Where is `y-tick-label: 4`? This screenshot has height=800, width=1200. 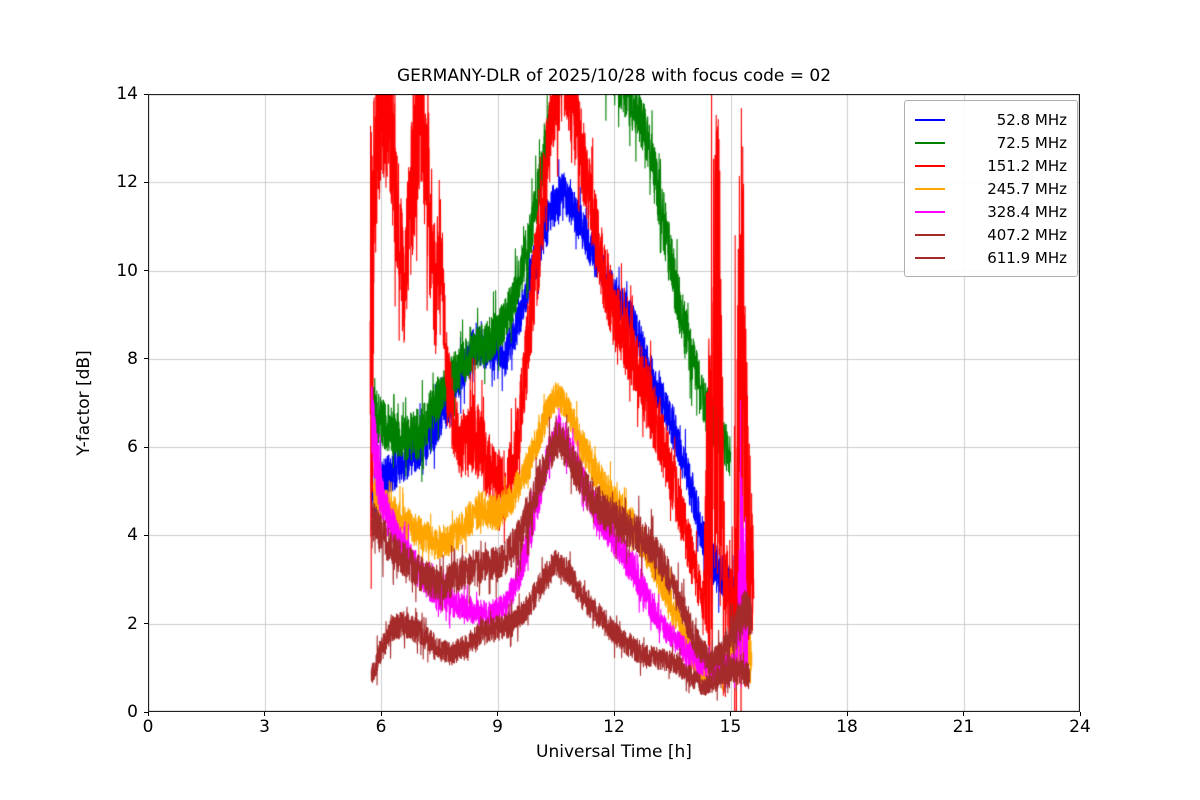 y-tick-label: 4 is located at coordinates (132, 535).